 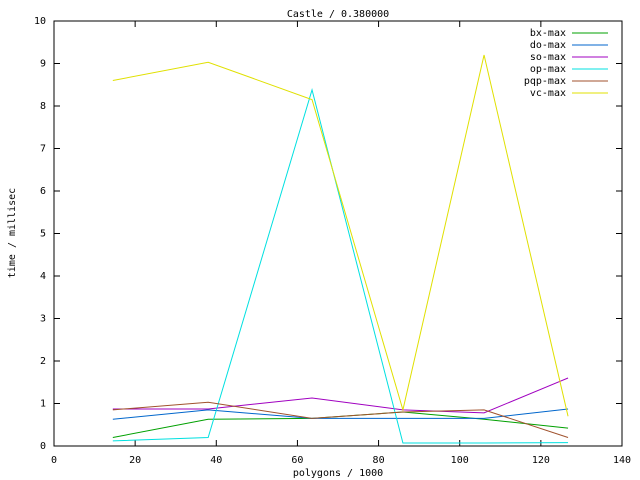 I want to click on y-tick-label: 6, so click(x=43, y=191).